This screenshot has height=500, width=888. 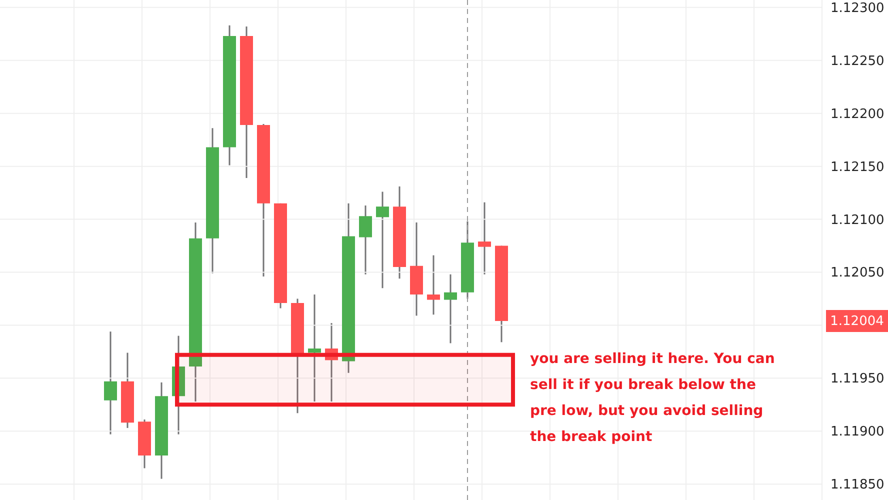 What do you see at coordinates (857, 220) in the screenshot?
I see `y-tick-label: 1.12100` at bounding box center [857, 220].